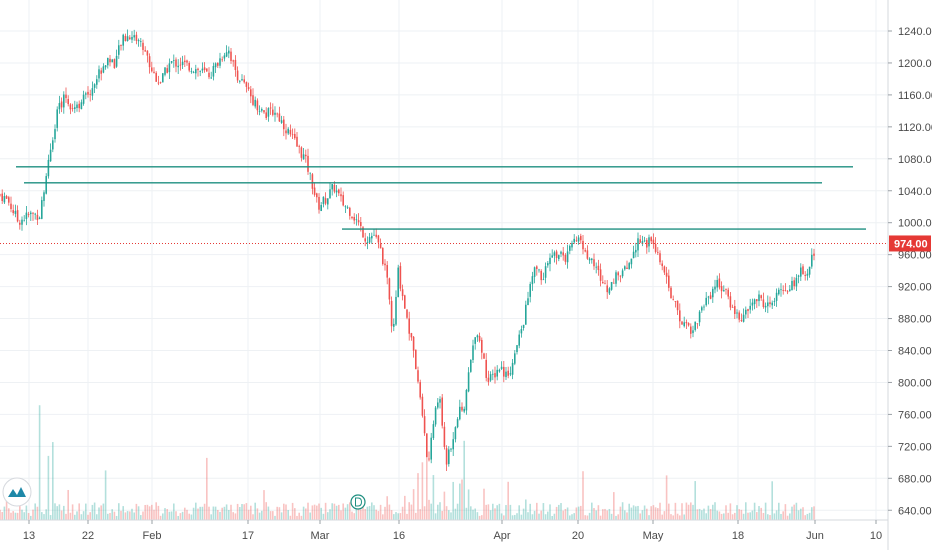 The width and height of the screenshot is (932, 550). I want to click on horizontal-lines, so click(441, 198).